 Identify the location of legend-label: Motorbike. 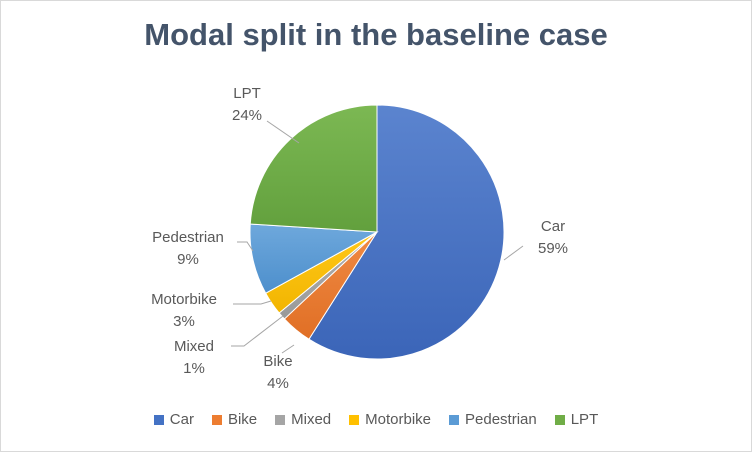
(398, 419).